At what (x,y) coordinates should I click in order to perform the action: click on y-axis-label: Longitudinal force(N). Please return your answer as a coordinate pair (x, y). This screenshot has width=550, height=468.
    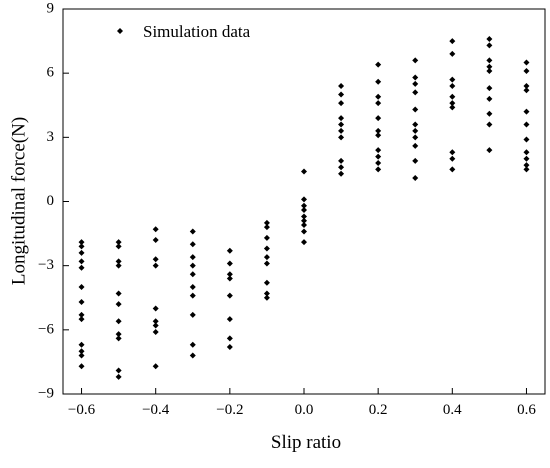
    Looking at the image, I should click on (18, 201).